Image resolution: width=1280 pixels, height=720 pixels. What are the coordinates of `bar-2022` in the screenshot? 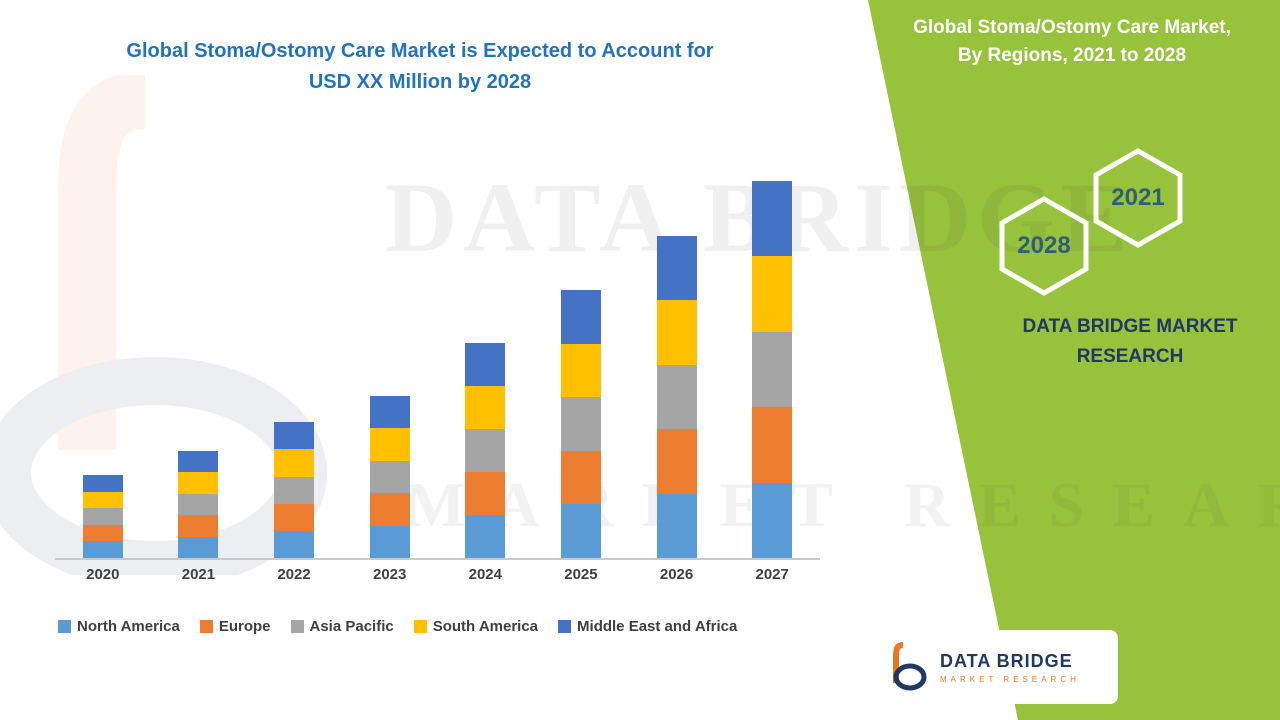 It's located at (294, 490).